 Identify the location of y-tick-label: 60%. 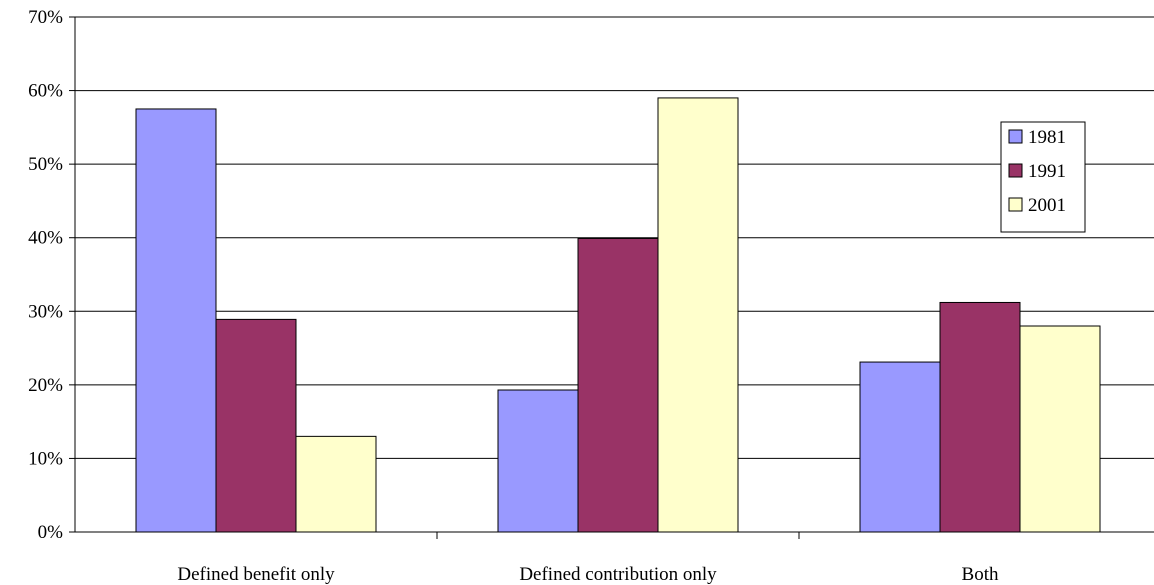
(45, 91).